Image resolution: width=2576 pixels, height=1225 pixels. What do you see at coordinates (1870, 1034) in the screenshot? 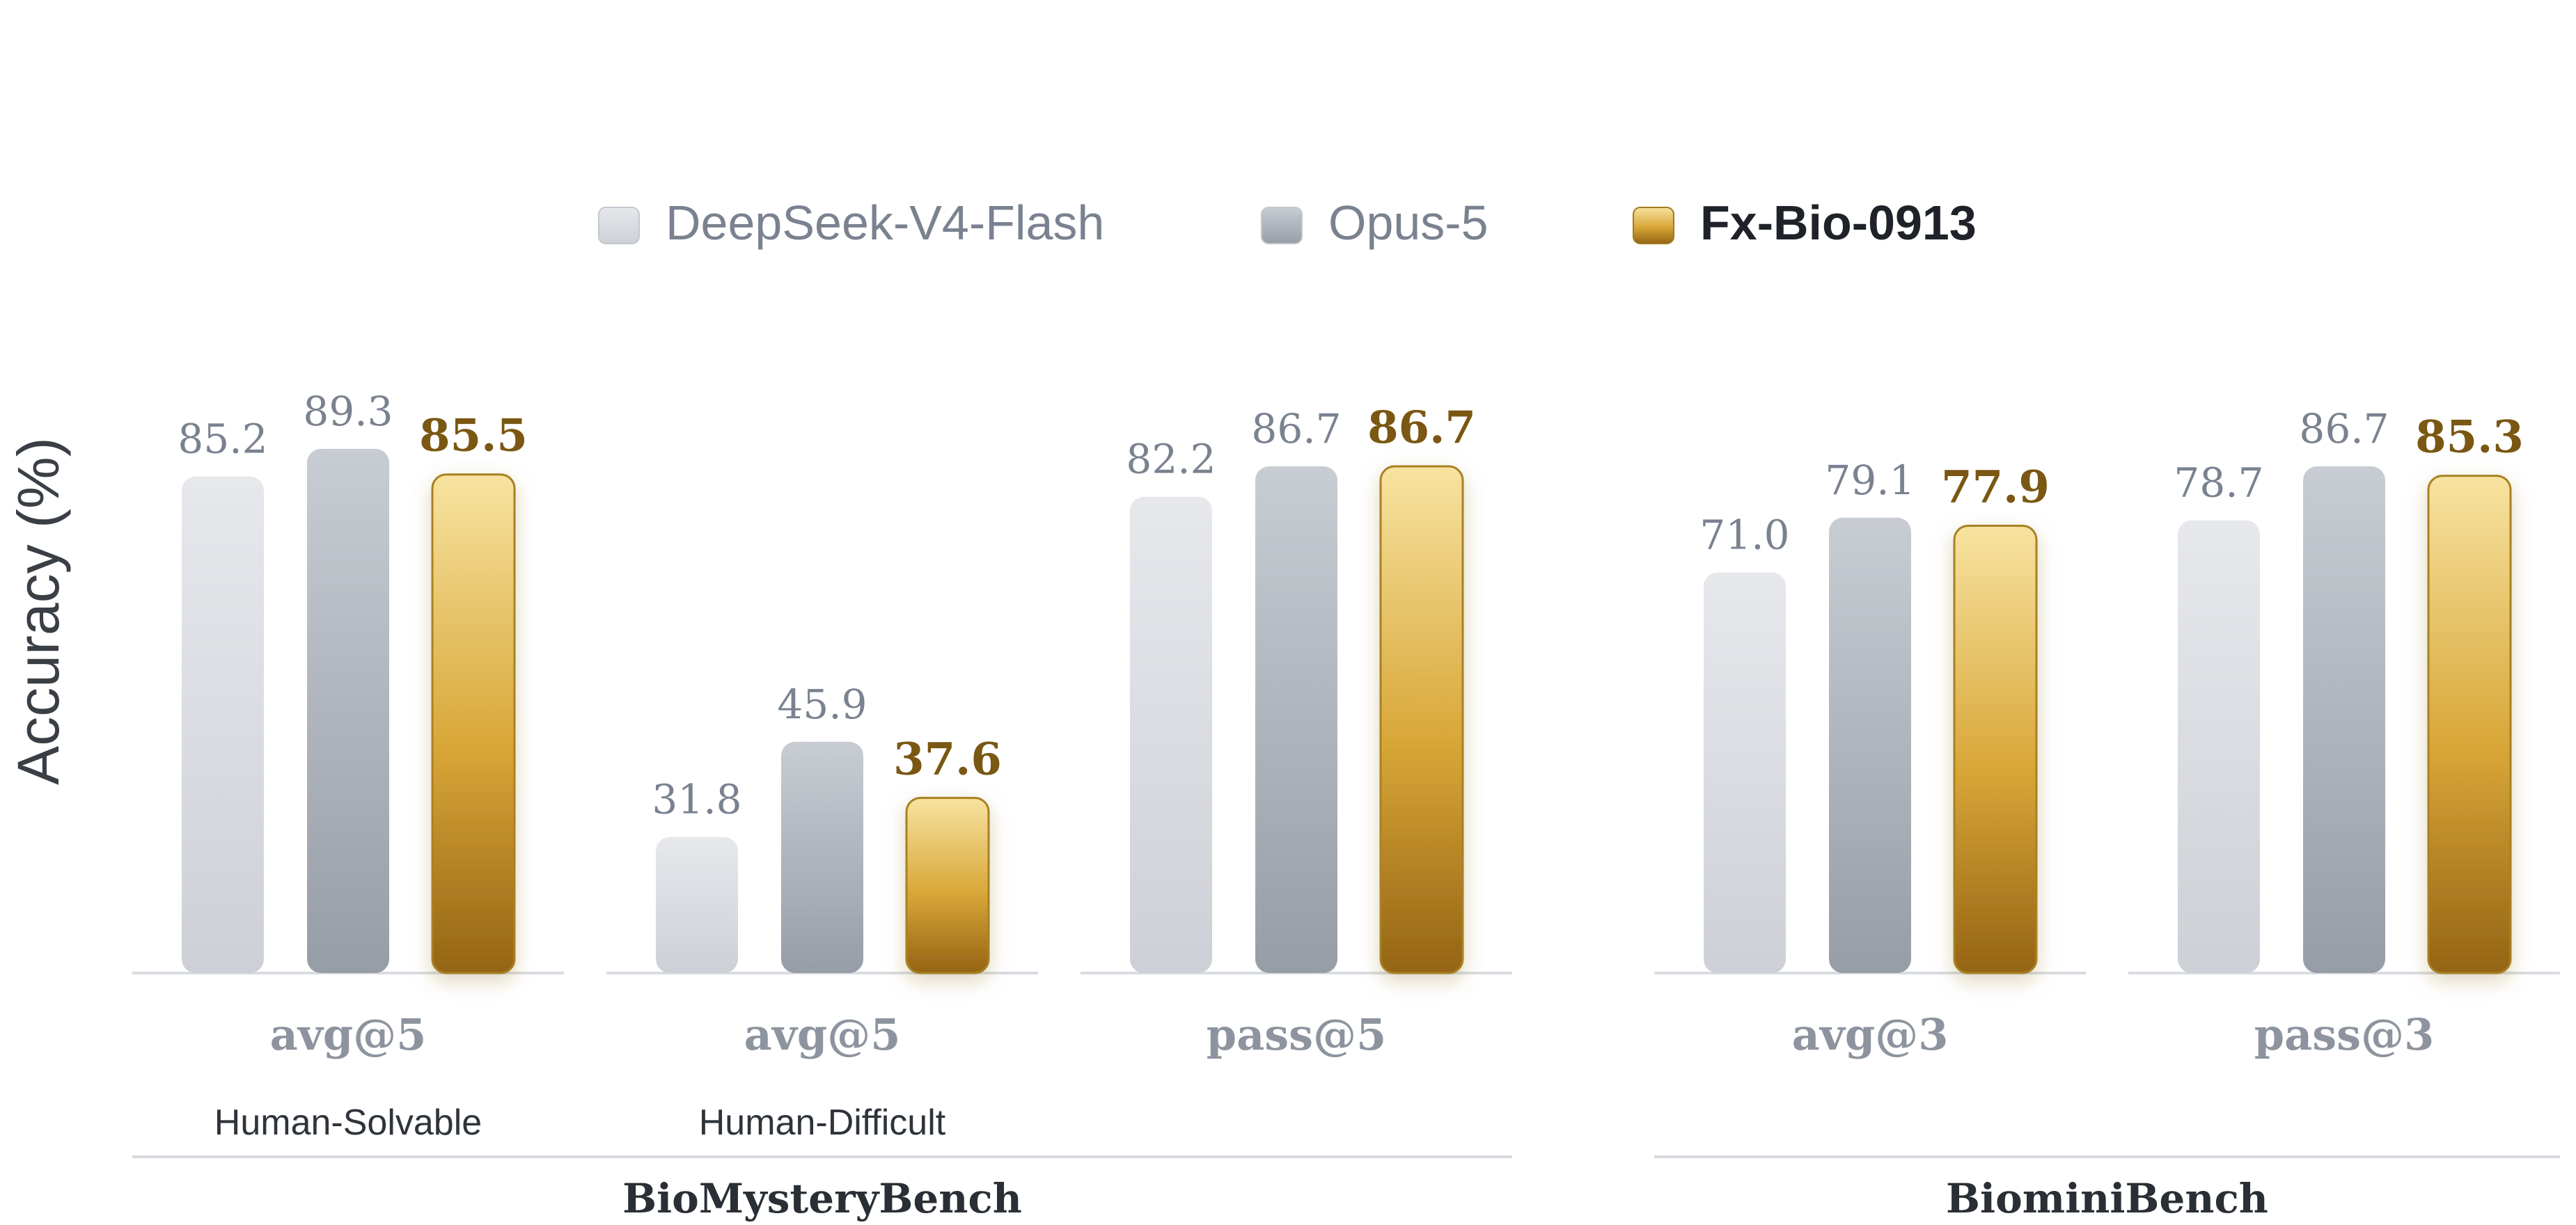
I see `category-label-3: avg@3` at bounding box center [1870, 1034].